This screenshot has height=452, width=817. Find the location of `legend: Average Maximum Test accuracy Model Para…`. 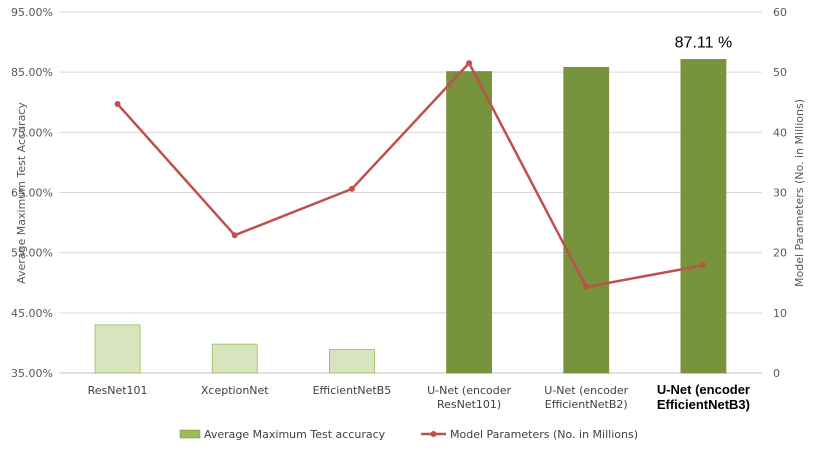

legend: Average Maximum Test accuracy Model Para… is located at coordinates (408, 434).